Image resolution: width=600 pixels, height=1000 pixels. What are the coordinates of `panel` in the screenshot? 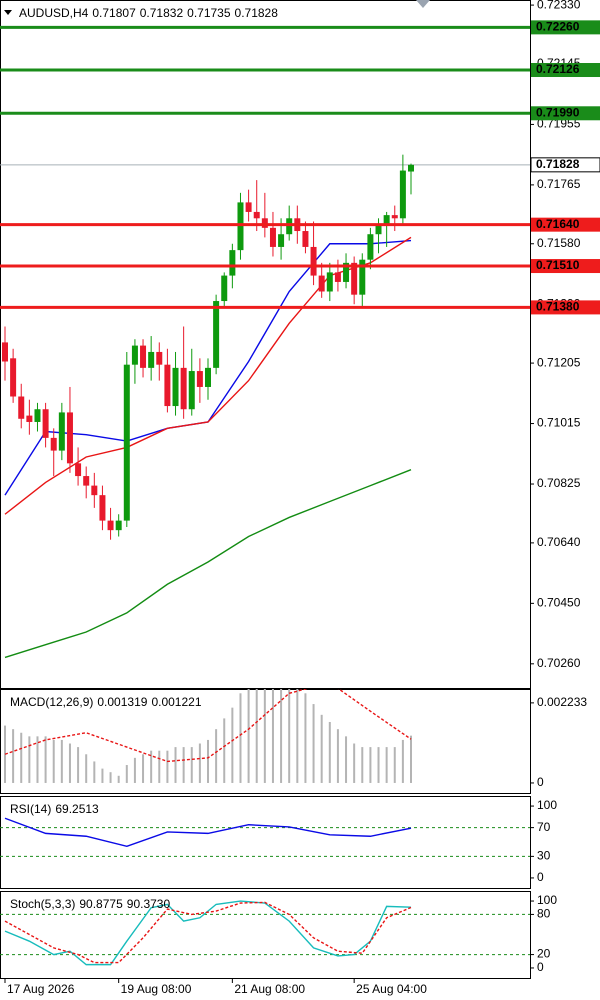 It's located at (208, 736).